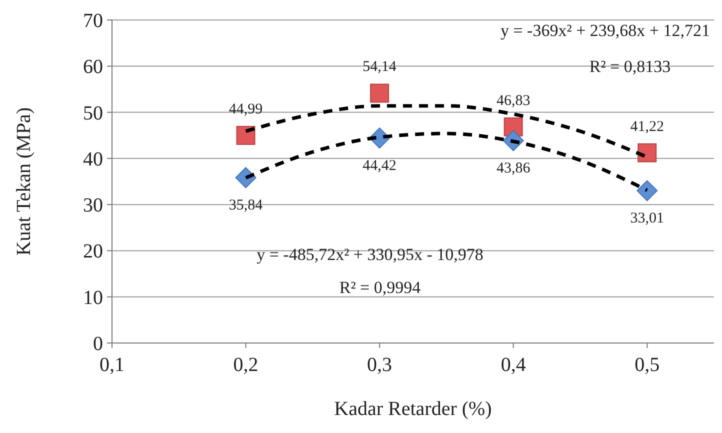  Describe the element at coordinates (370, 254) in the screenshot. I see `annotation: y = -485,72x² + 330,95x - 10,978` at that location.